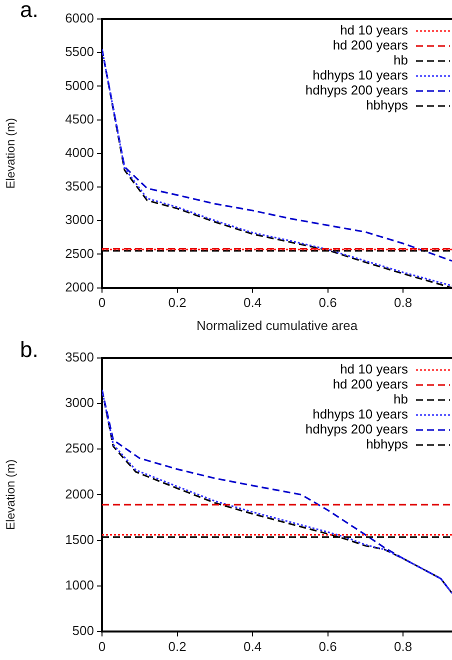 The width and height of the screenshot is (452, 660). Describe the element at coordinates (29, 11) in the screenshot. I see `text: a.` at that location.